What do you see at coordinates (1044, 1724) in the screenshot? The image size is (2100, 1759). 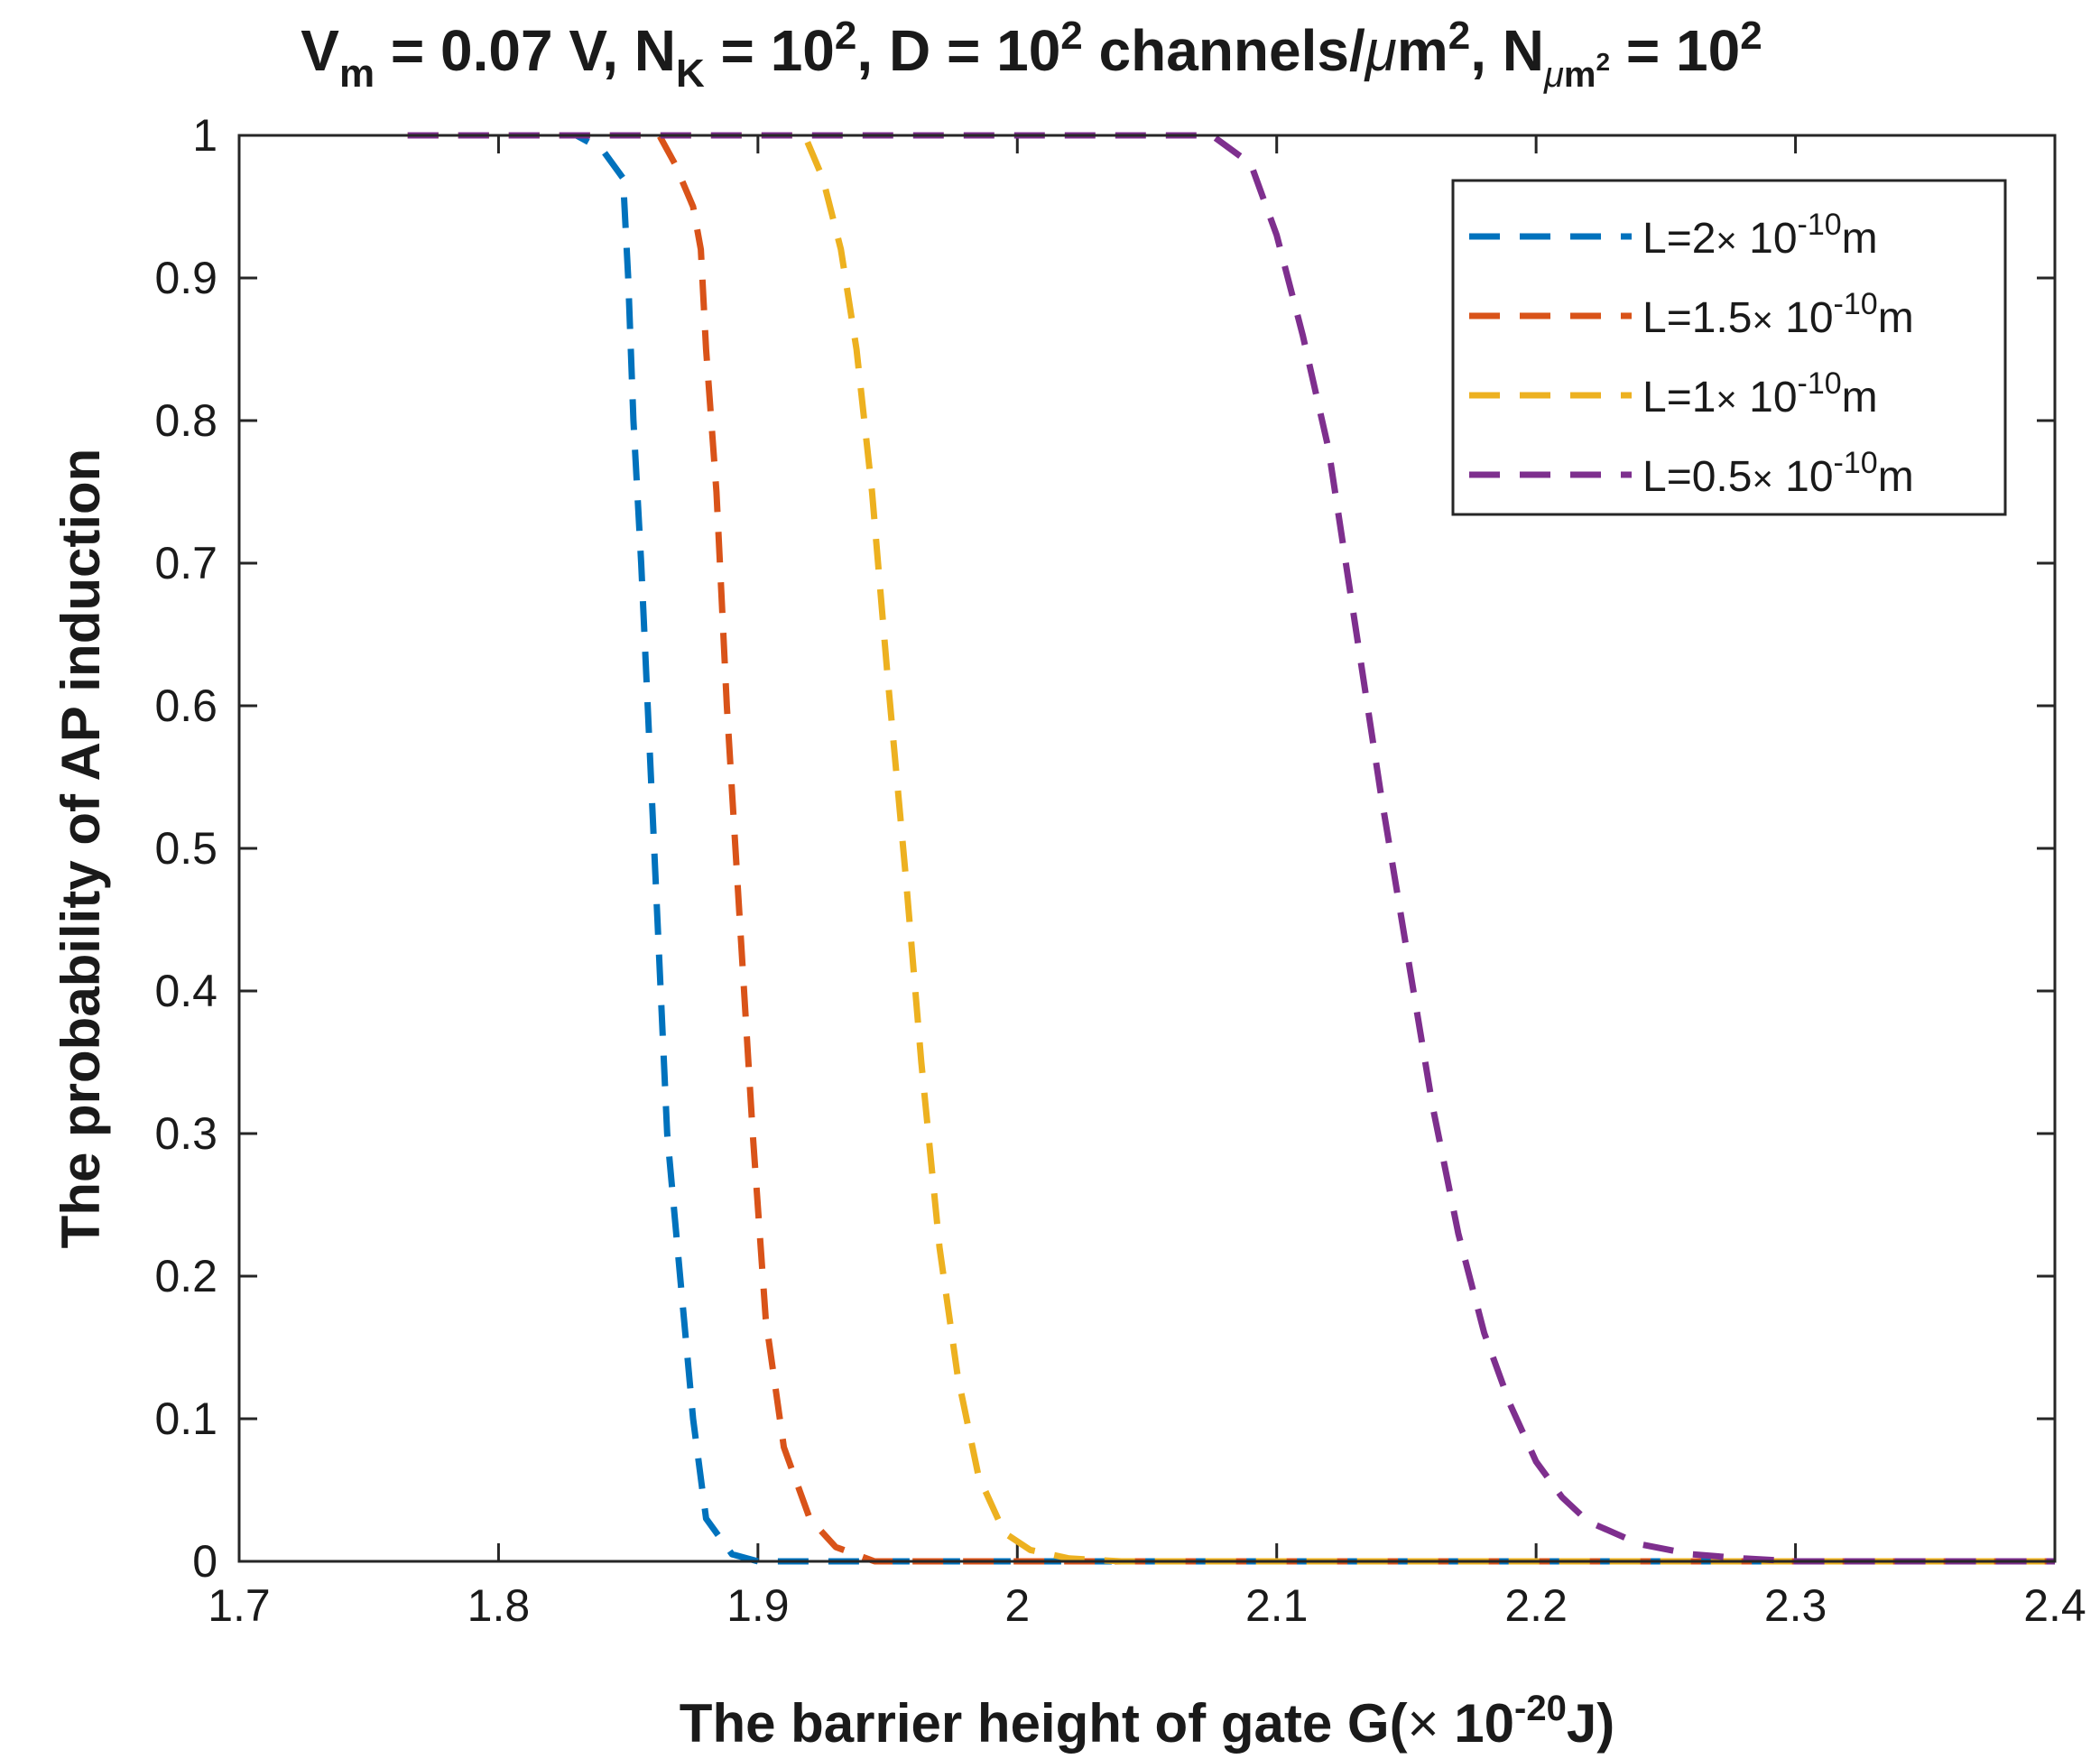 I see `x-axis-label-main: The barrier height of gate G(` at bounding box center [1044, 1724].